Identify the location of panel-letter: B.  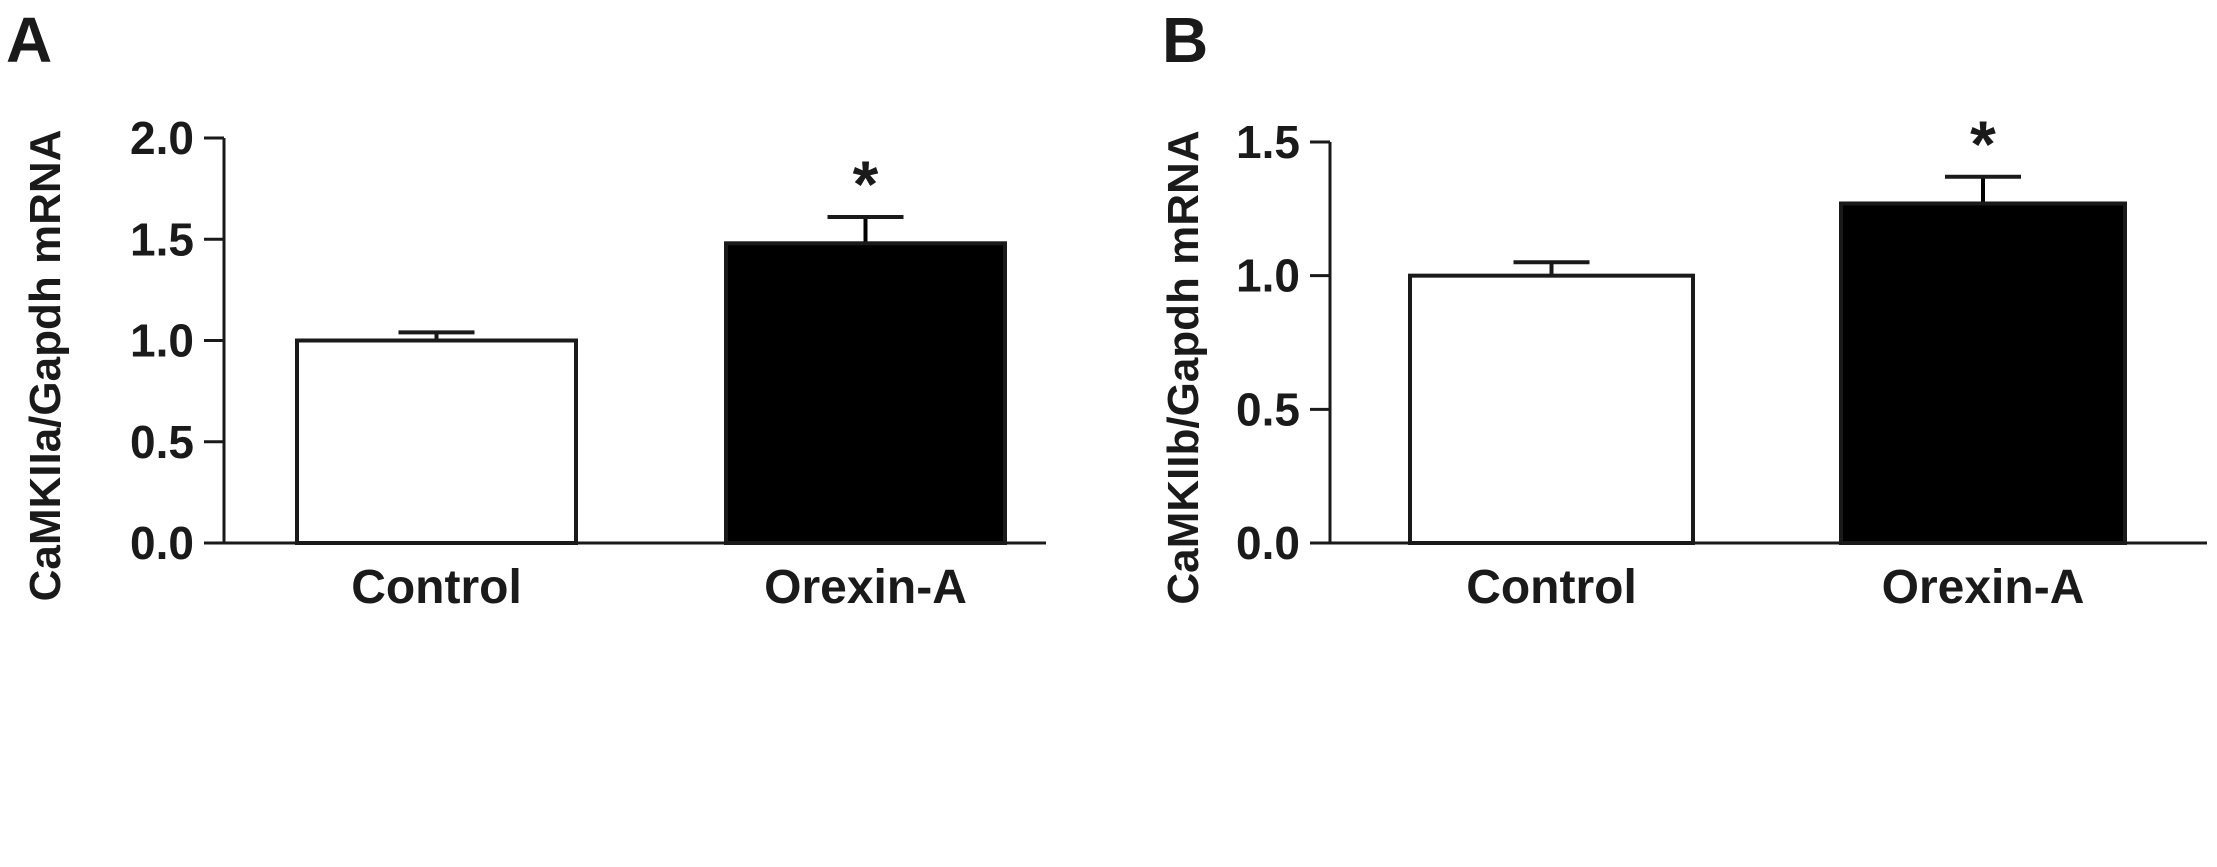
(1185, 40).